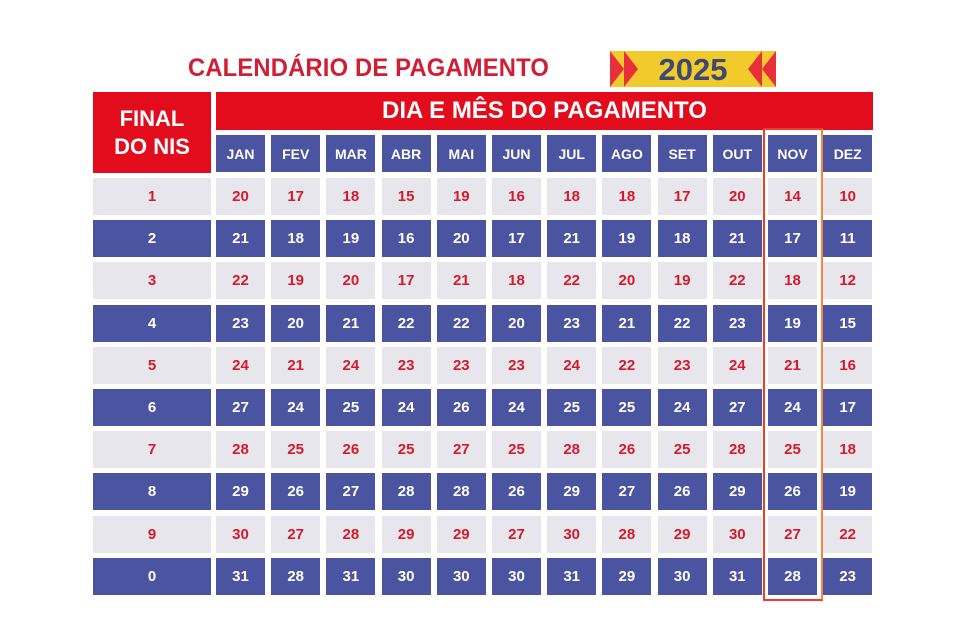  Describe the element at coordinates (152, 534) in the screenshot. I see `nis-final-cell: 9` at that location.